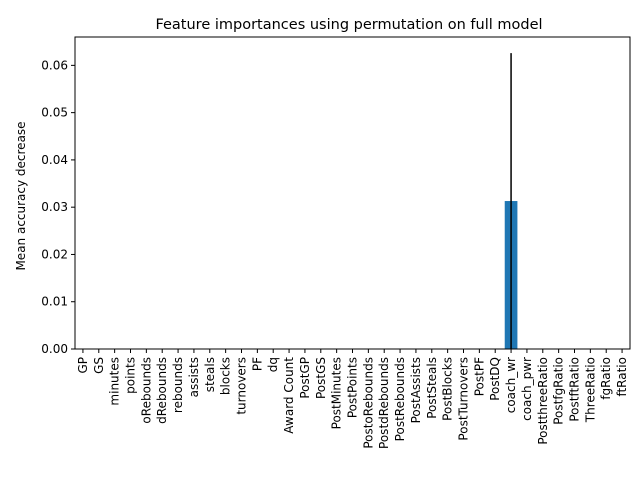 The image size is (640, 480). I want to click on y-tick-label: 0.04, so click(54, 160).